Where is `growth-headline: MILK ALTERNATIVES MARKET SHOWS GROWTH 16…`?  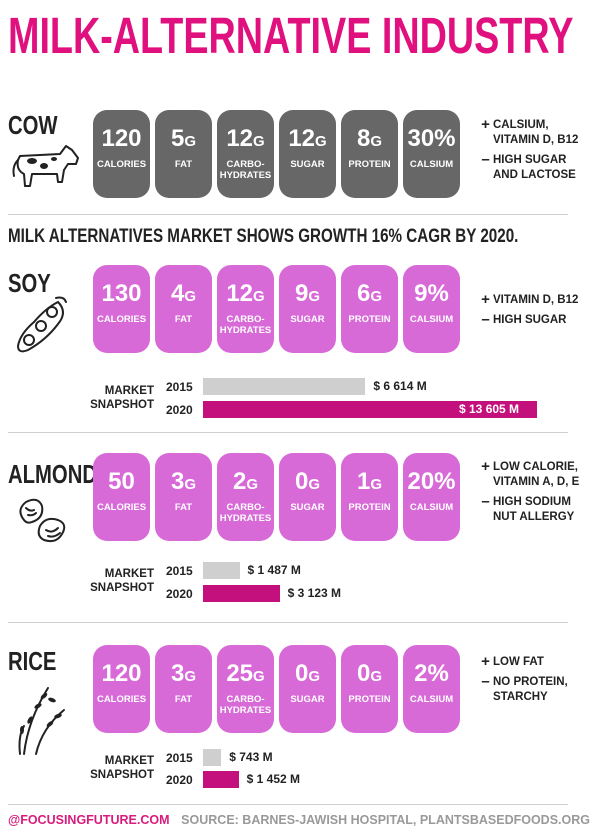
growth-headline: MILK ALTERNATIVES MARKET SHOWS GROWTH 16… is located at coordinates (263, 236).